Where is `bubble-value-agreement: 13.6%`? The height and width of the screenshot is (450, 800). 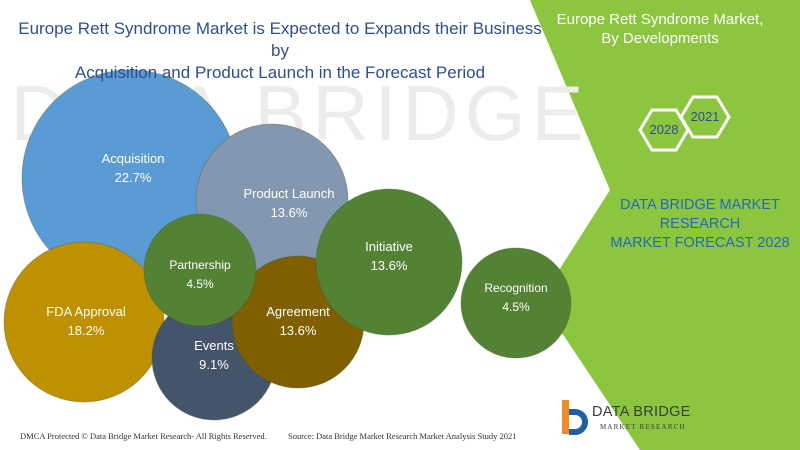 bubble-value-agreement: 13.6% is located at coordinates (298, 330).